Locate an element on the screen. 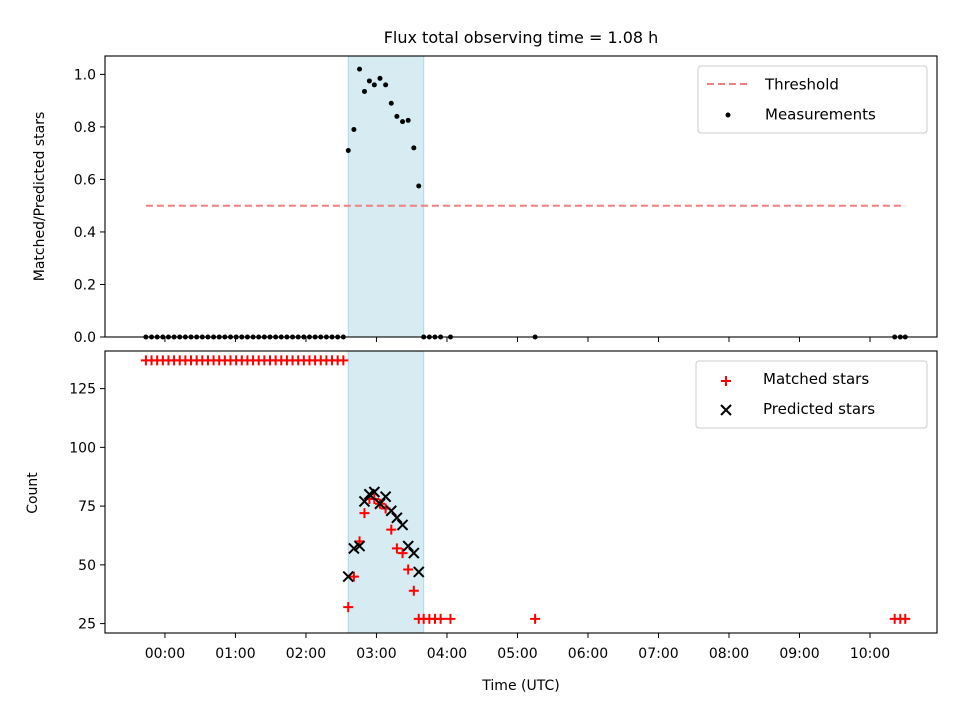 This screenshot has height=720, width=960. y-tick-label: 0.2 is located at coordinates (85, 285).